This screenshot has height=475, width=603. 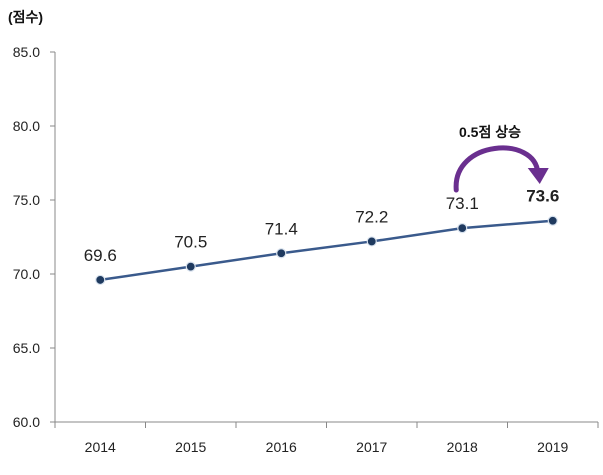 I want to click on data-label: 72.2, so click(x=371, y=216).